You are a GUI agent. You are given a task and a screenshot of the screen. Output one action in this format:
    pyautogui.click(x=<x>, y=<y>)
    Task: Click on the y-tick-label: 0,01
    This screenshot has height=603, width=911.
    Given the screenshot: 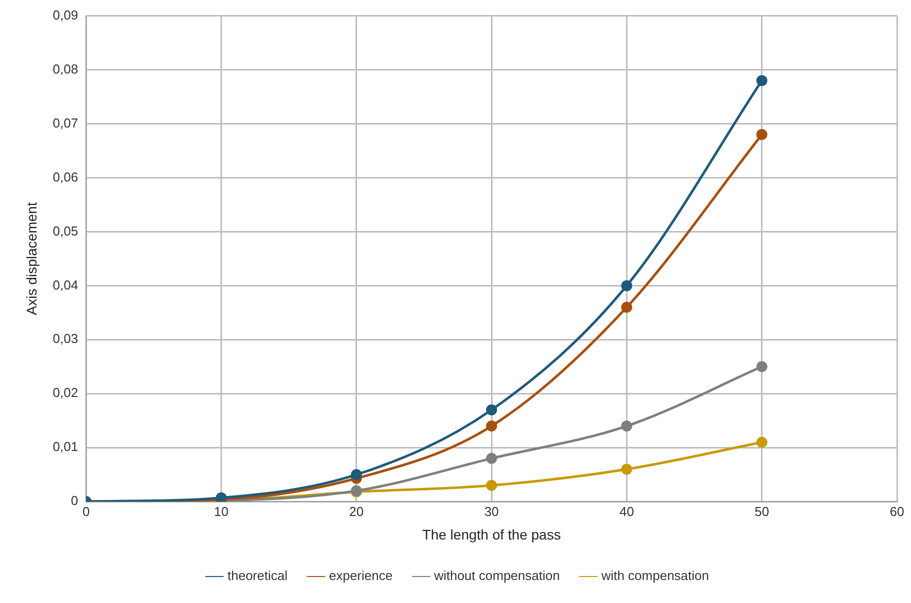 What is the action you would take?
    pyautogui.click(x=65, y=446)
    